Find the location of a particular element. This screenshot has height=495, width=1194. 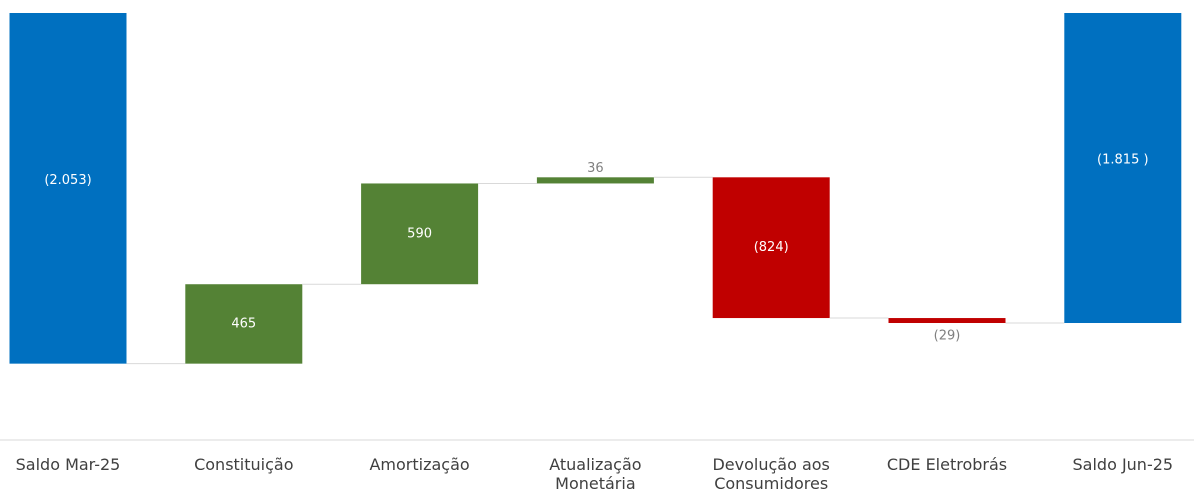

value-label: (824) is located at coordinates (771, 247).